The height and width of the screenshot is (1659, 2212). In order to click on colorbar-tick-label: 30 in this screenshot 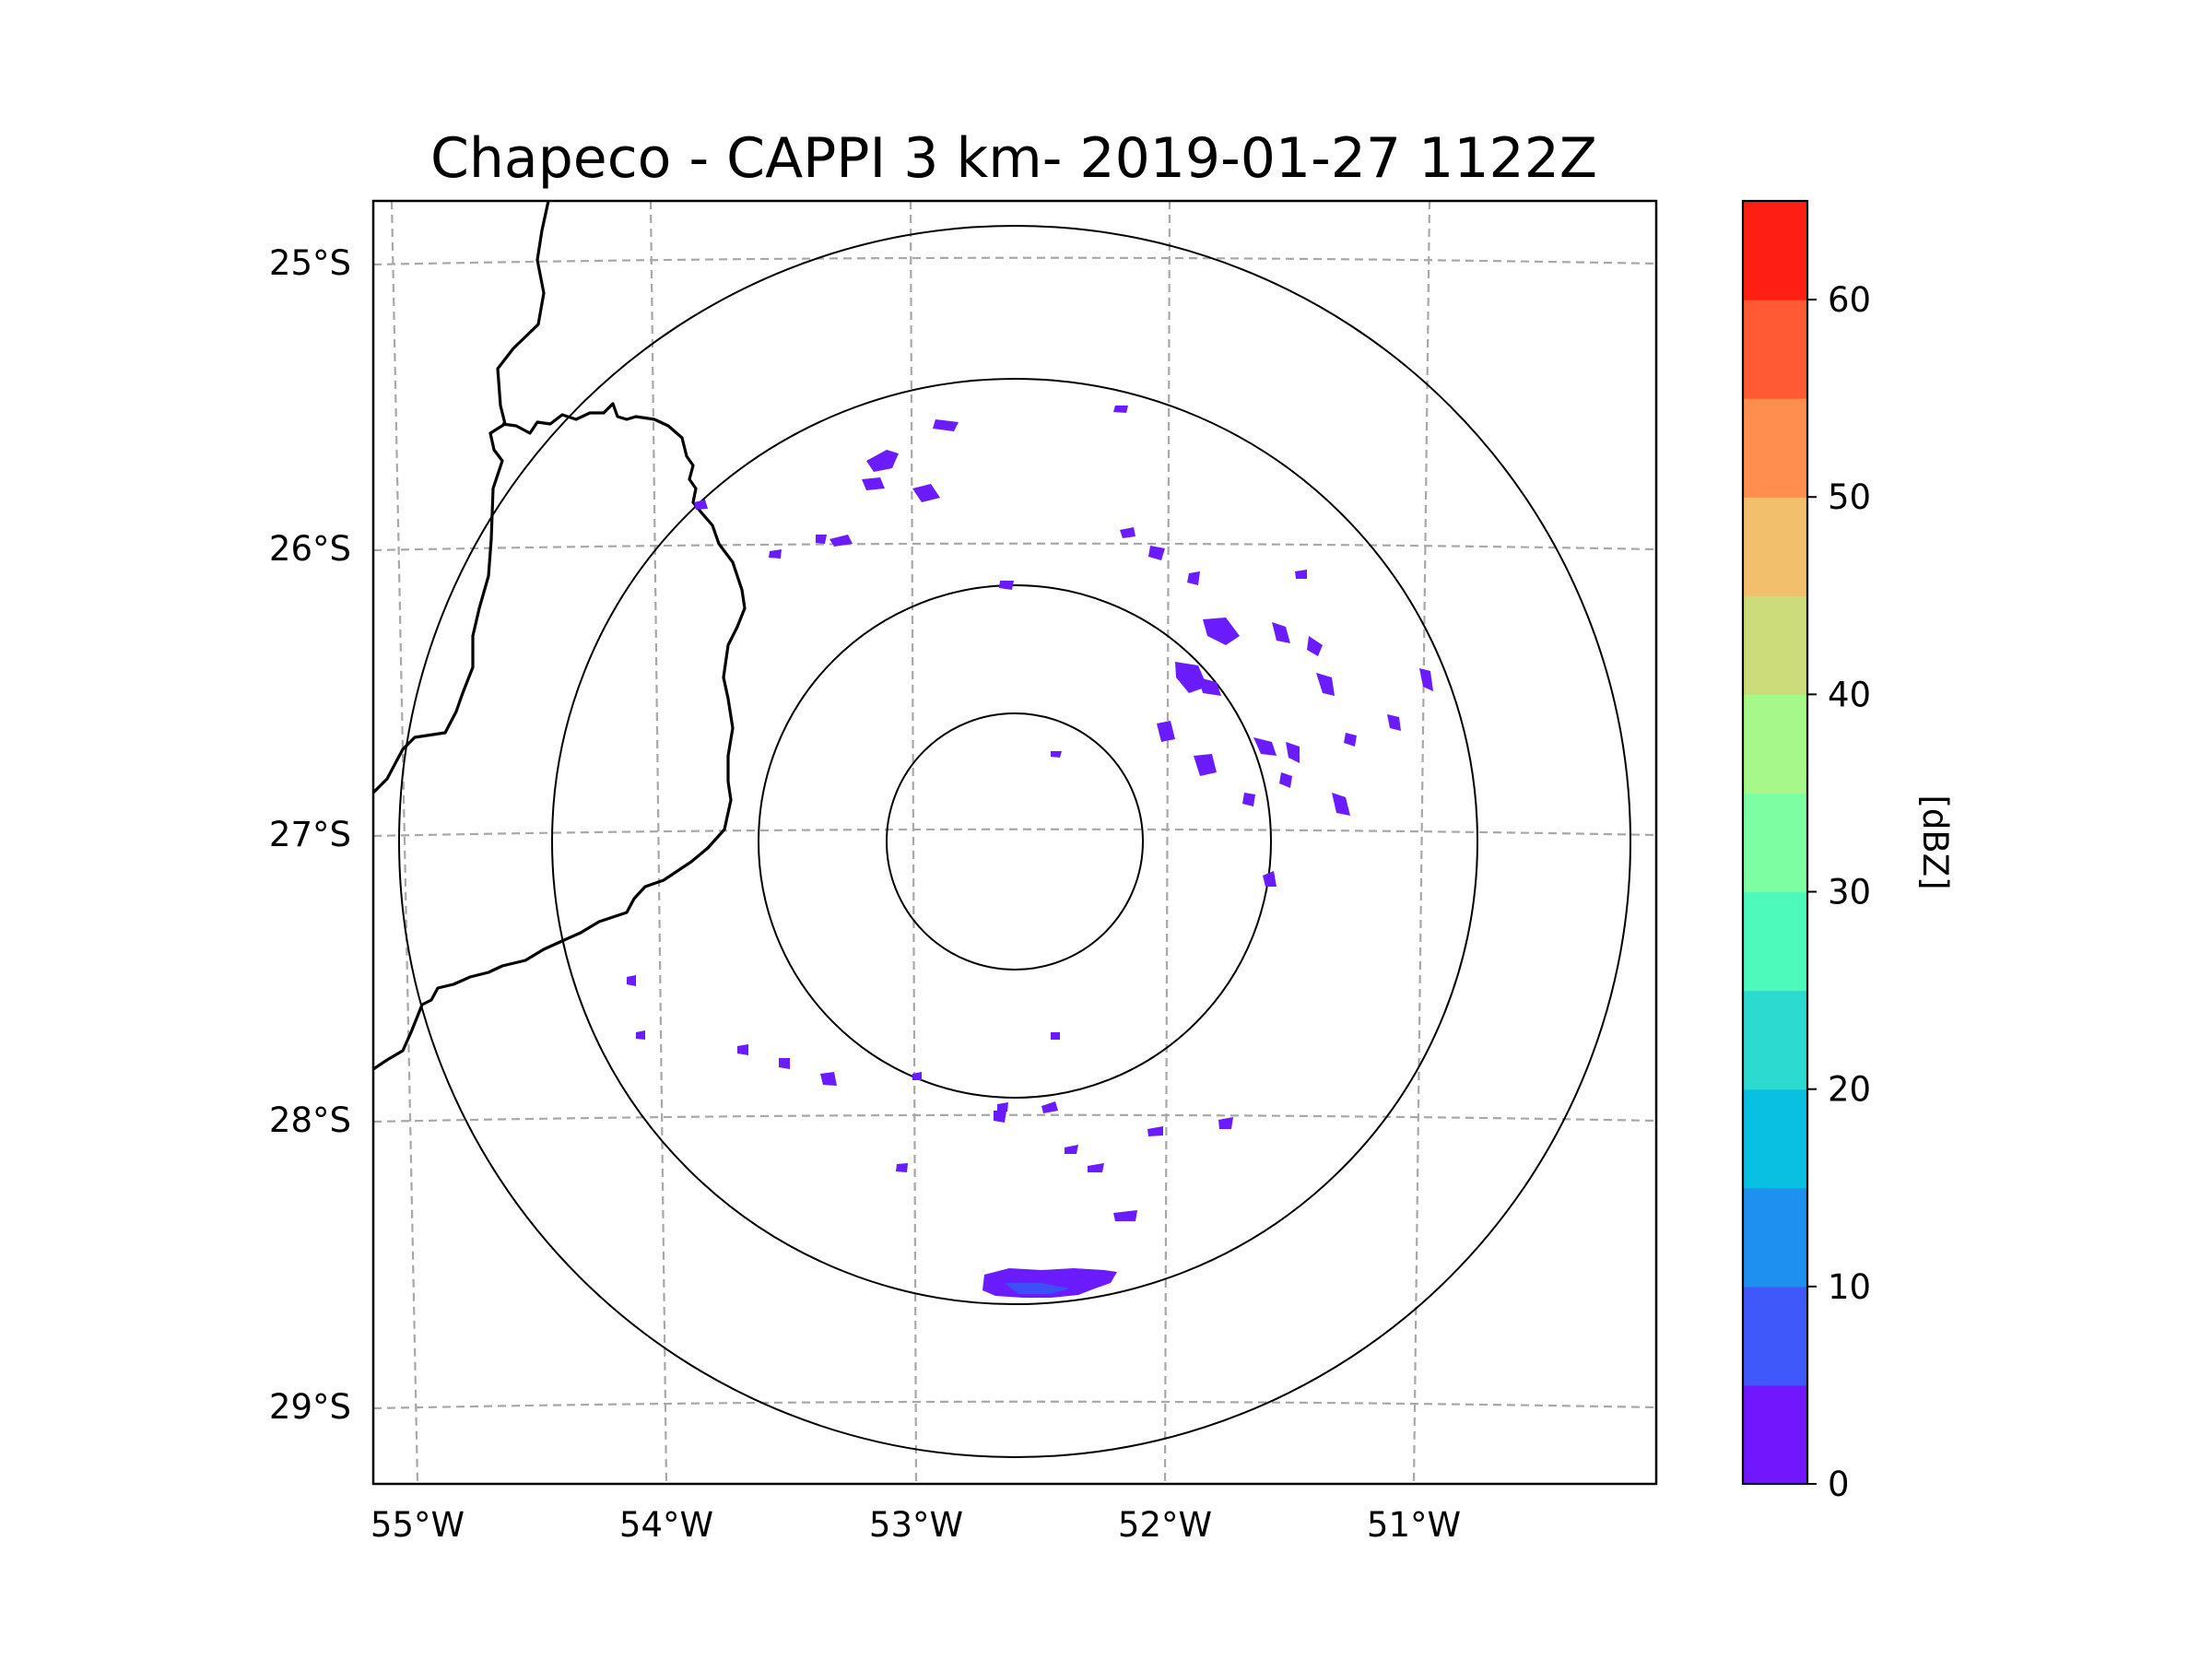, I will do `click(1849, 892)`.